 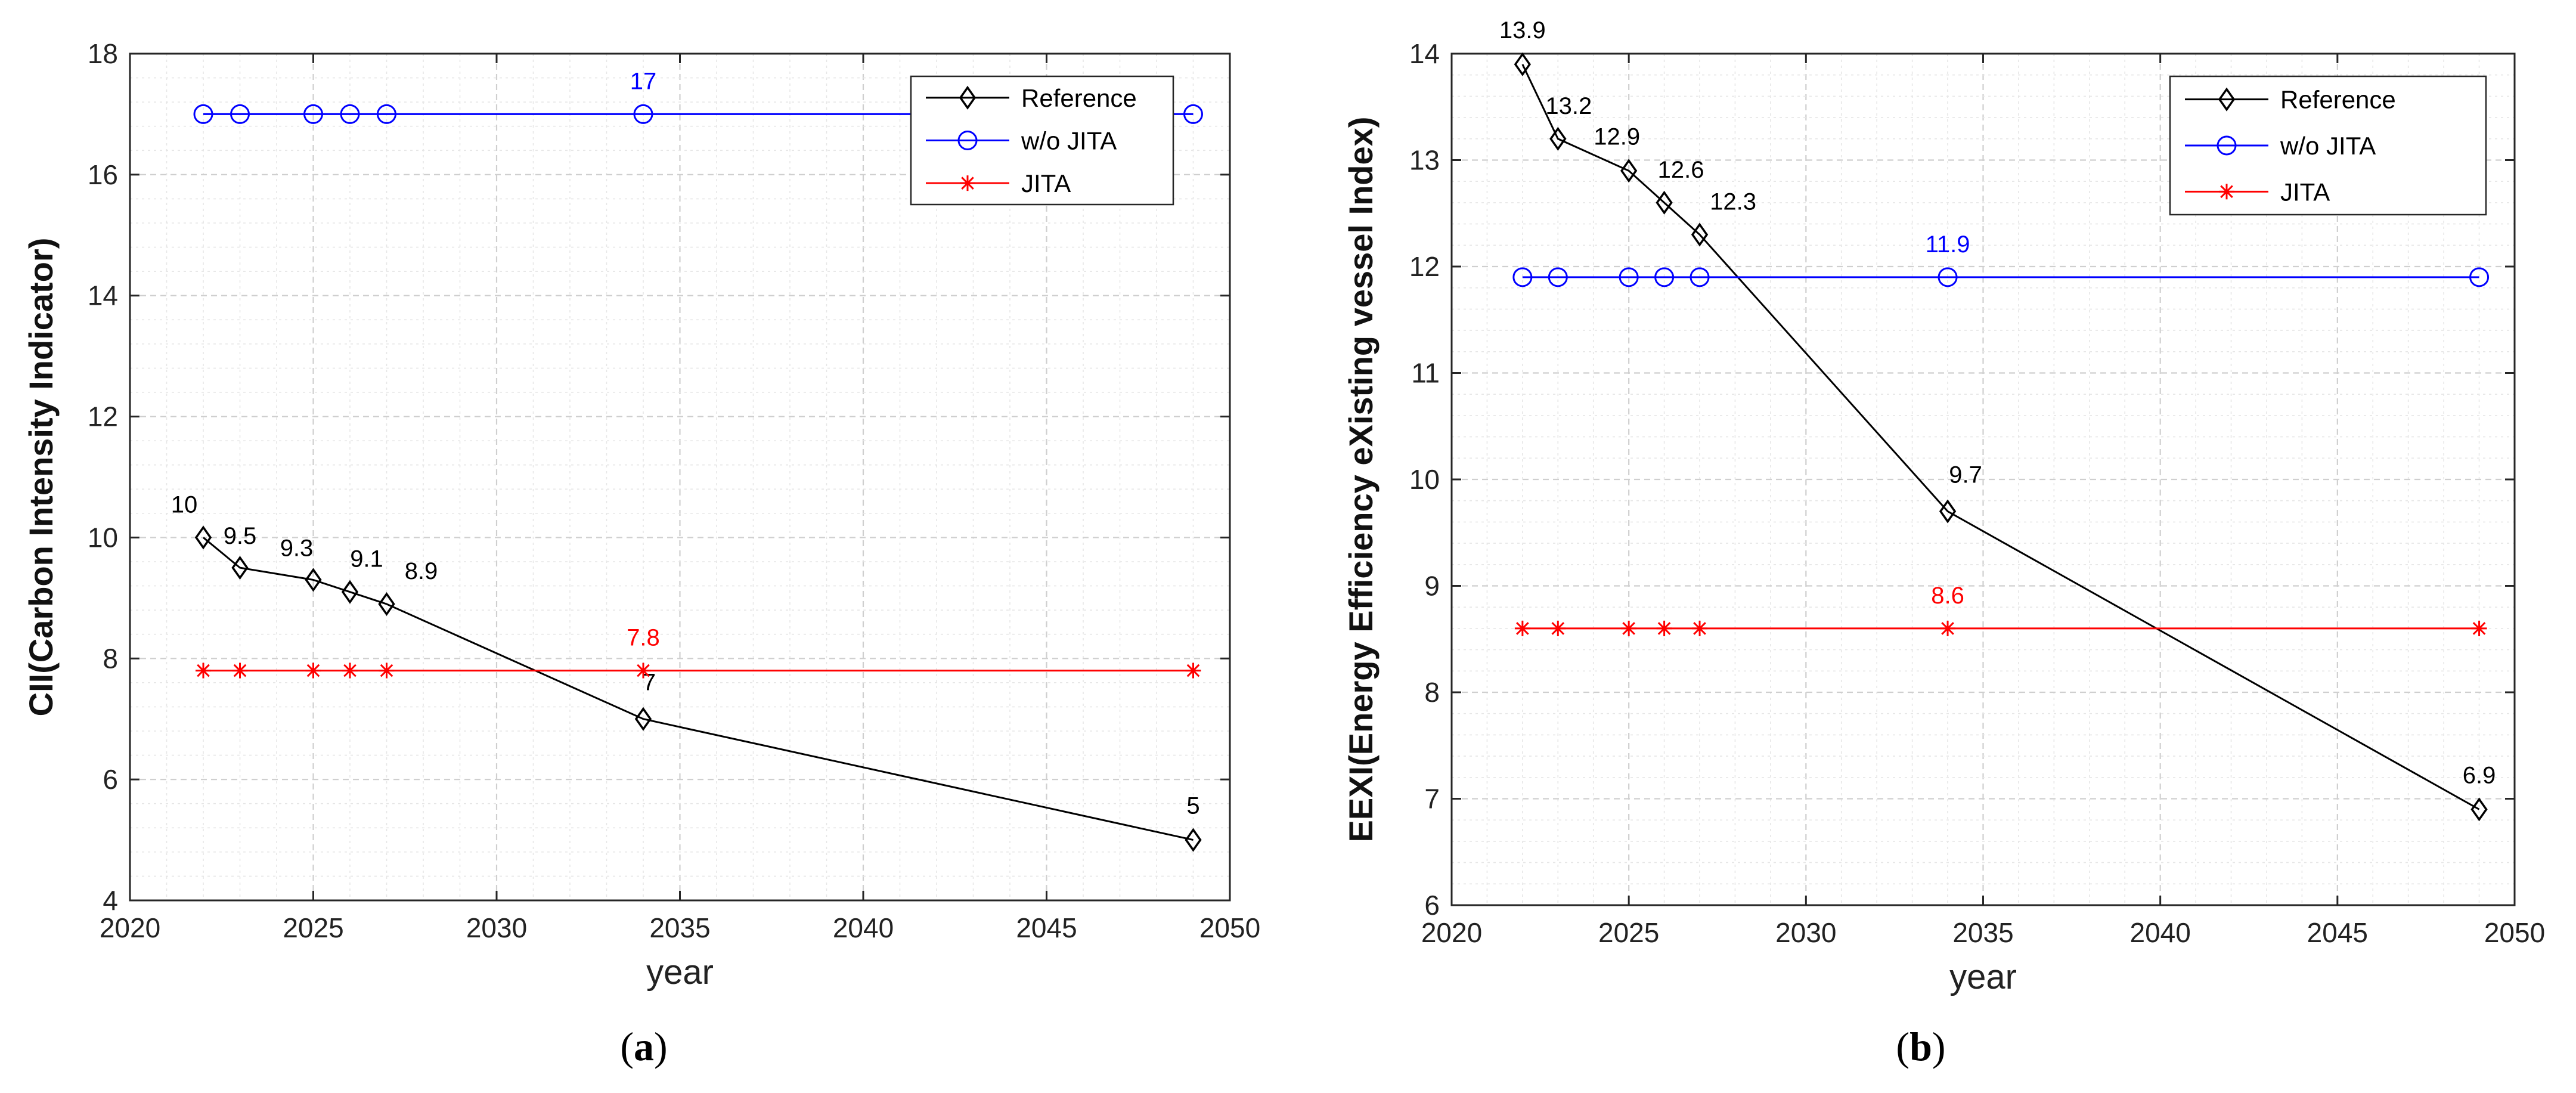 What do you see at coordinates (130, 927) in the screenshot?
I see `x-tick-label: 2020` at bounding box center [130, 927].